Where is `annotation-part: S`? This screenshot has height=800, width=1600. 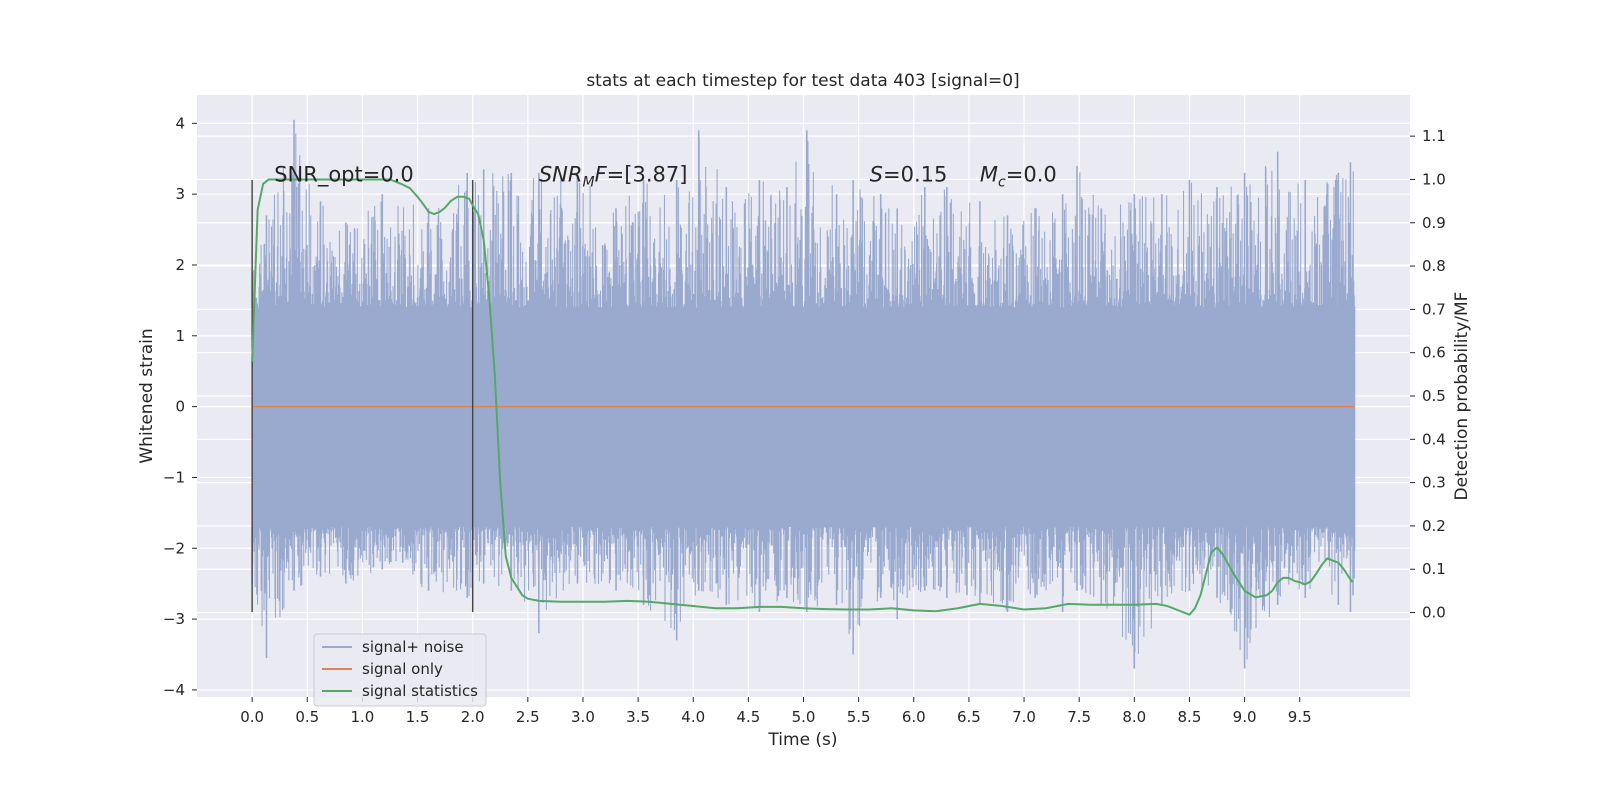
annotation-part: S is located at coordinates (876, 174).